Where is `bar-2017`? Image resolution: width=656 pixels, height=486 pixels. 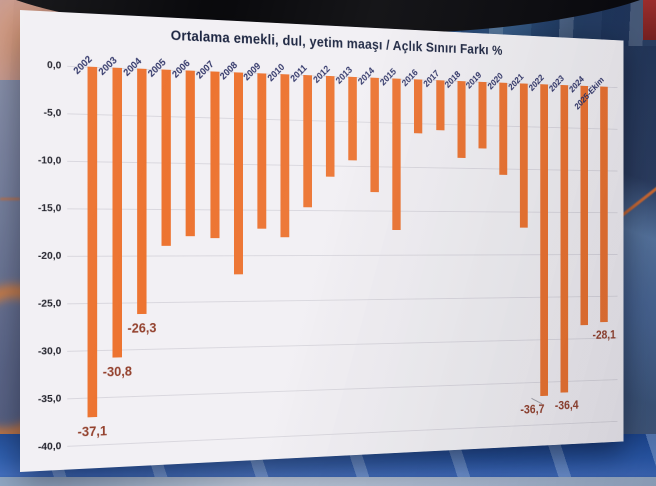
bar-2017 is located at coordinates (440, 105).